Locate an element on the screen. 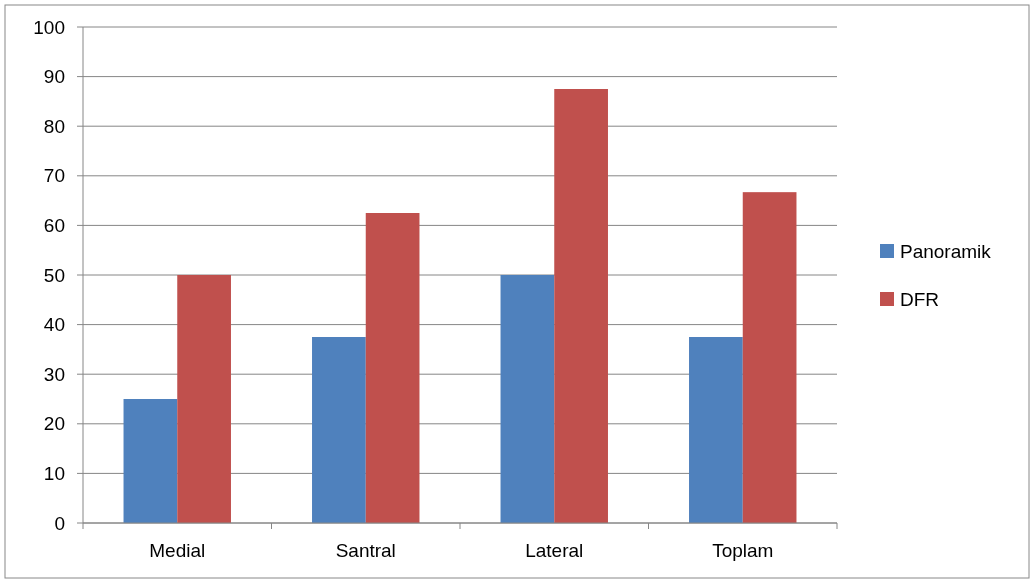  x-tick-label: Medial is located at coordinates (177, 550).